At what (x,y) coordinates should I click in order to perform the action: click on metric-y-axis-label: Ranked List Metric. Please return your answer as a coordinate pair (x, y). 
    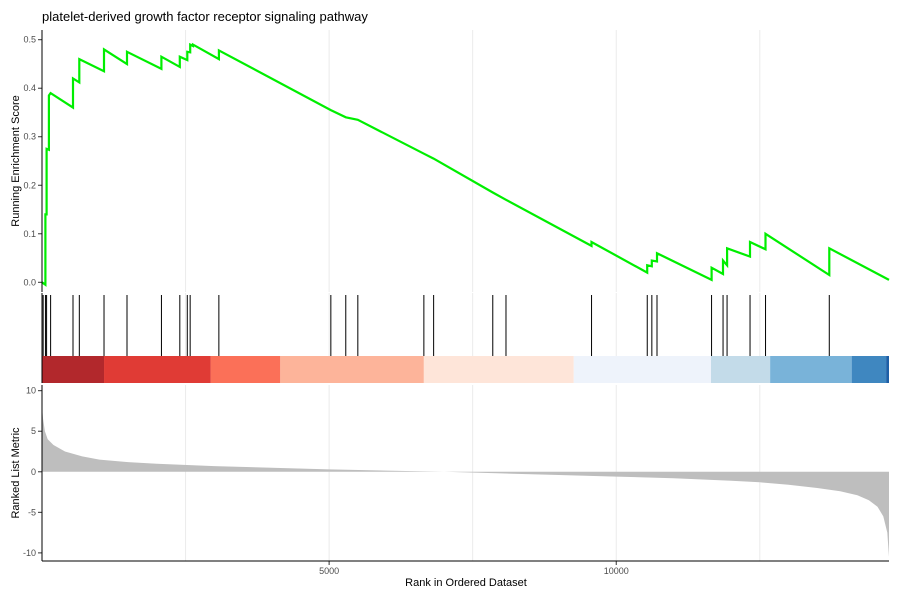
    Looking at the image, I should click on (16, 473).